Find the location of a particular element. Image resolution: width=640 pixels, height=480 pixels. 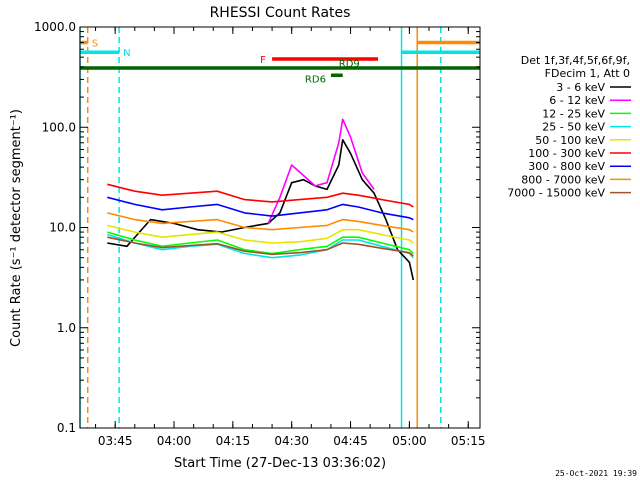

legend-entry-label-1: 6 - 12 keV is located at coordinates (577, 100).